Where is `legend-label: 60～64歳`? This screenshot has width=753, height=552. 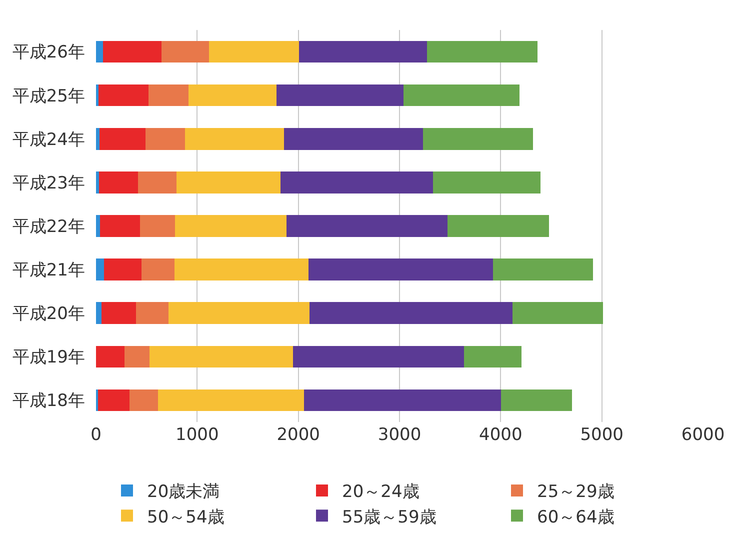 legend-label: 60～64歳 is located at coordinates (575, 517).